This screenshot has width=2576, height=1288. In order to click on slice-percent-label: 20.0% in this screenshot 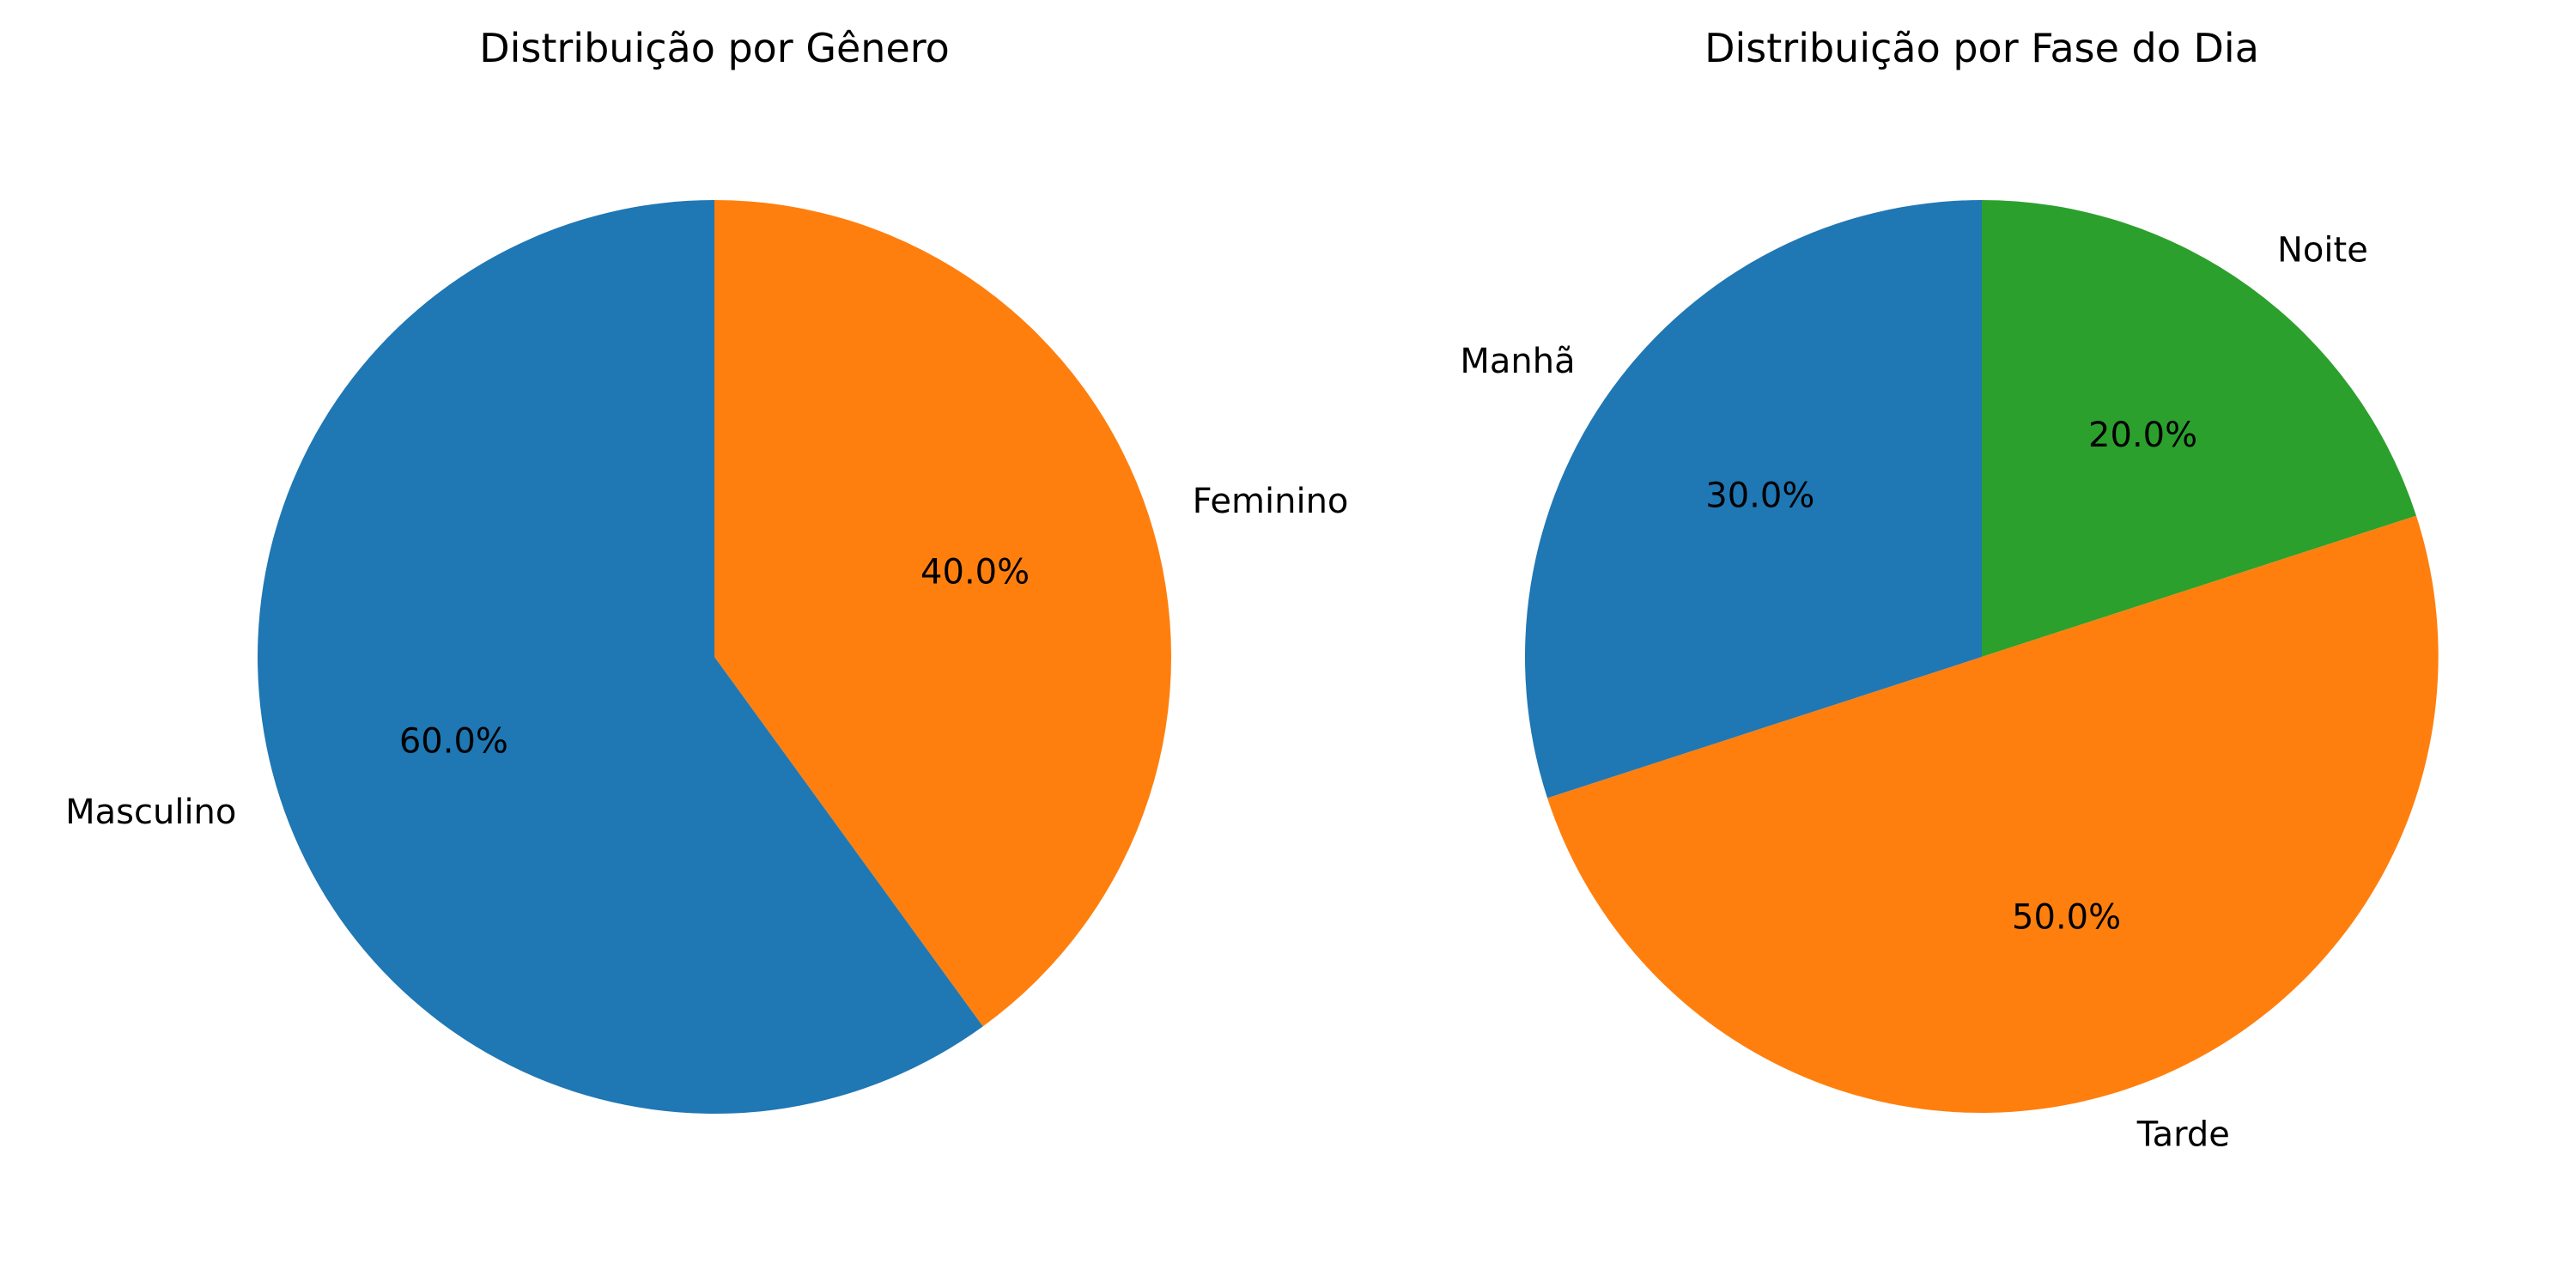, I will do `click(2142, 435)`.